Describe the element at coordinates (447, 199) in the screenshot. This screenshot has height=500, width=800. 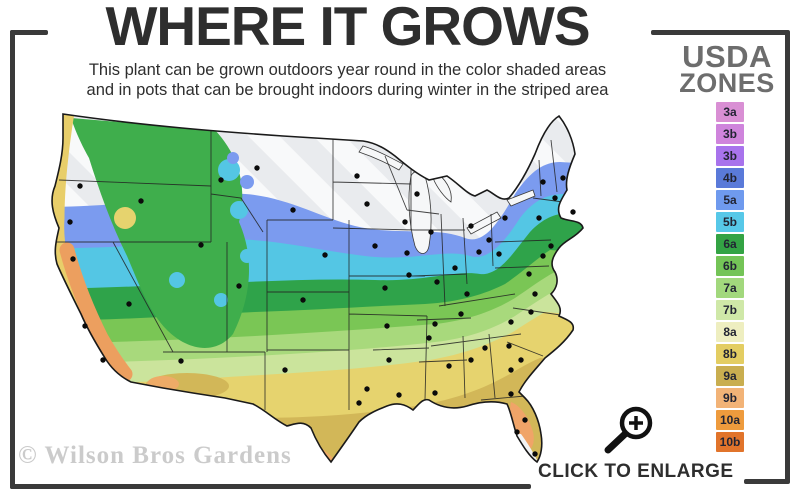
I see `great-lakes` at that location.